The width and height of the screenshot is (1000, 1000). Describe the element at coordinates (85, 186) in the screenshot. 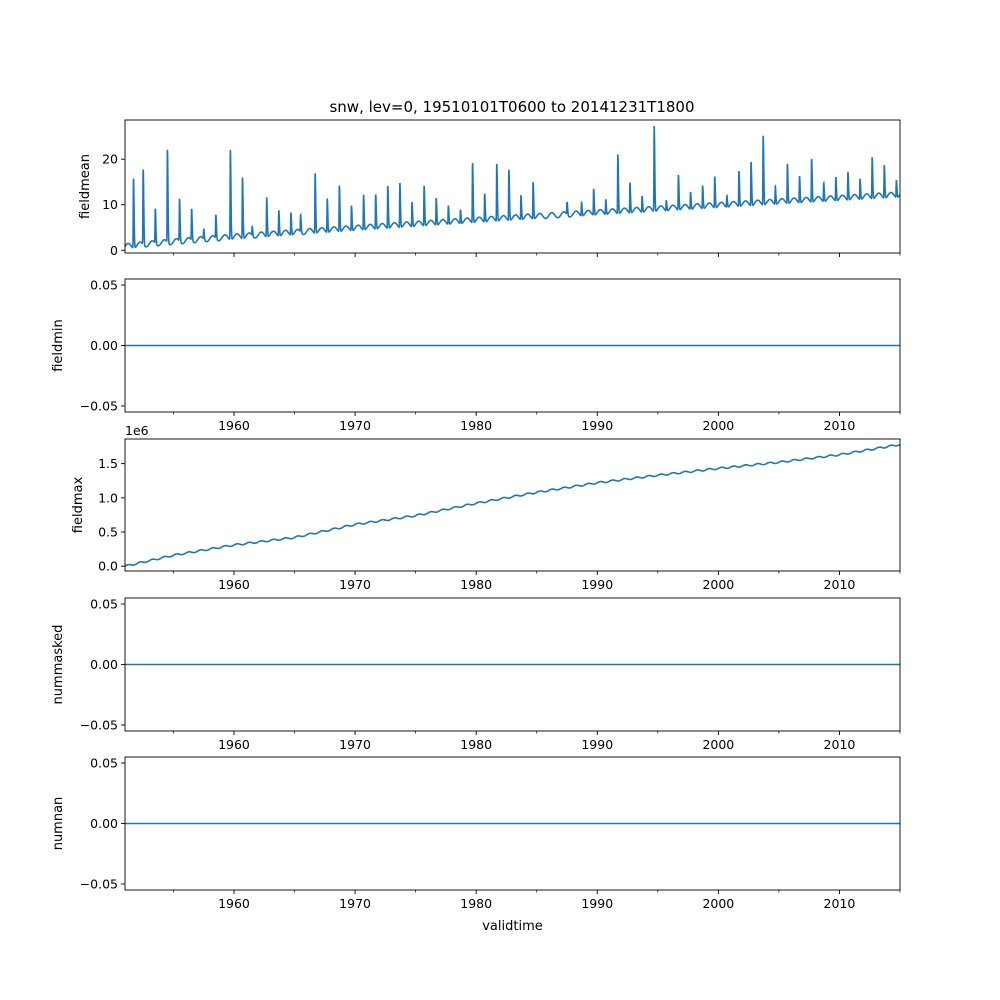

I see `y-axis-label: fieldmean` at that location.